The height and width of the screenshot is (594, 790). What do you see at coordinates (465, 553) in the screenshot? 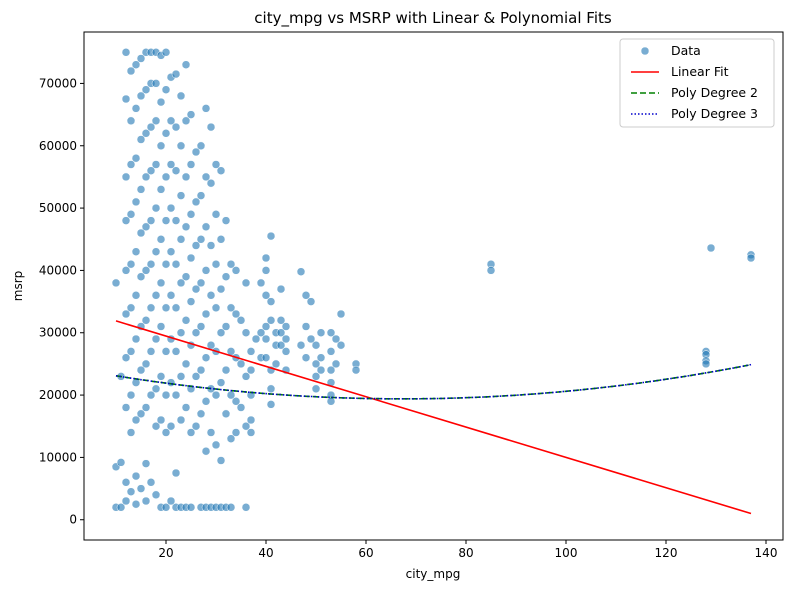
I see `x-tick-label: 80` at bounding box center [465, 553].